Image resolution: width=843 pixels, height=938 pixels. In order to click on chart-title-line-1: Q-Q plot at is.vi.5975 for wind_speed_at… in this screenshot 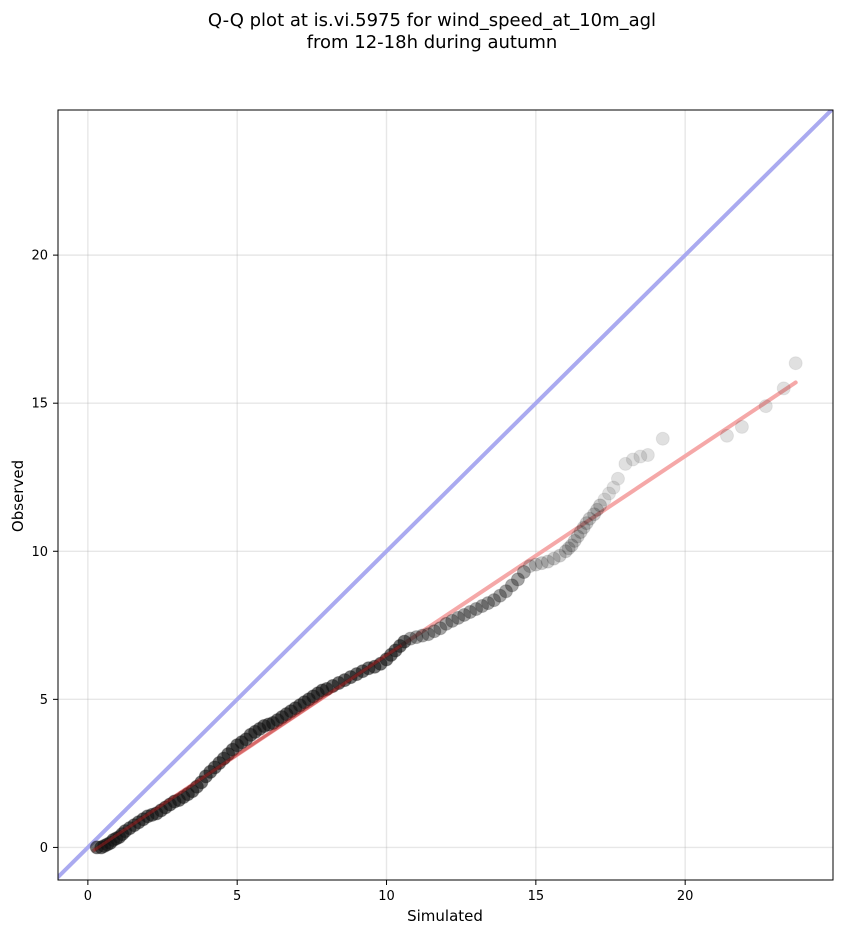, I will do `click(432, 20)`.